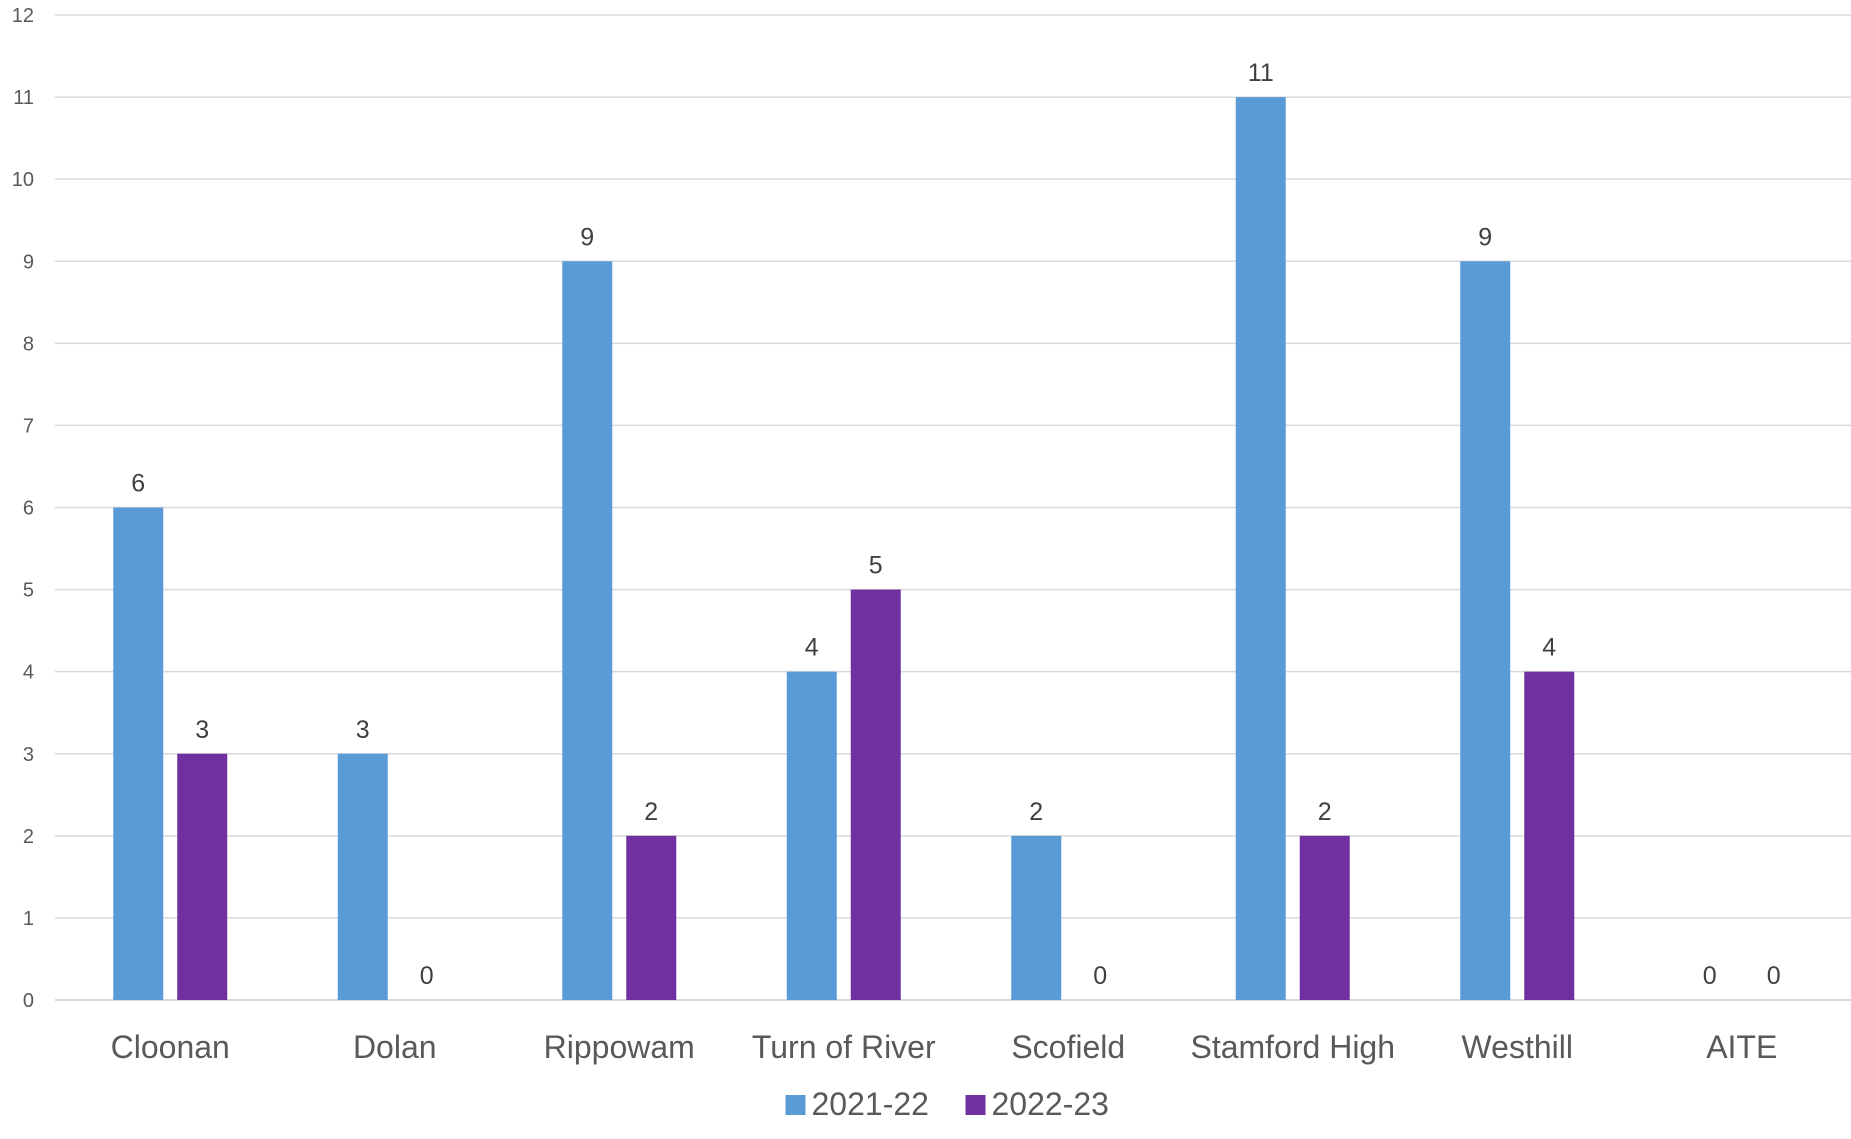  What do you see at coordinates (202, 876) in the screenshot?
I see `bar-2022-23-cloonan` at bounding box center [202, 876].